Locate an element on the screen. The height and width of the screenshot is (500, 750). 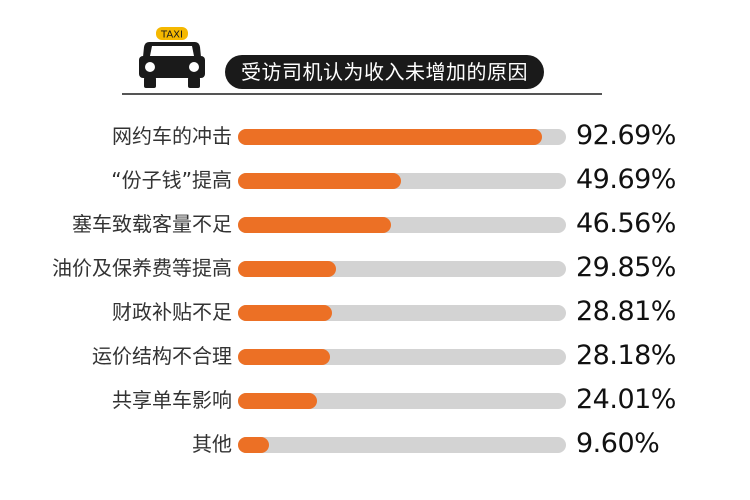
bar-label: “份子钱”提高 is located at coordinates (171, 180).